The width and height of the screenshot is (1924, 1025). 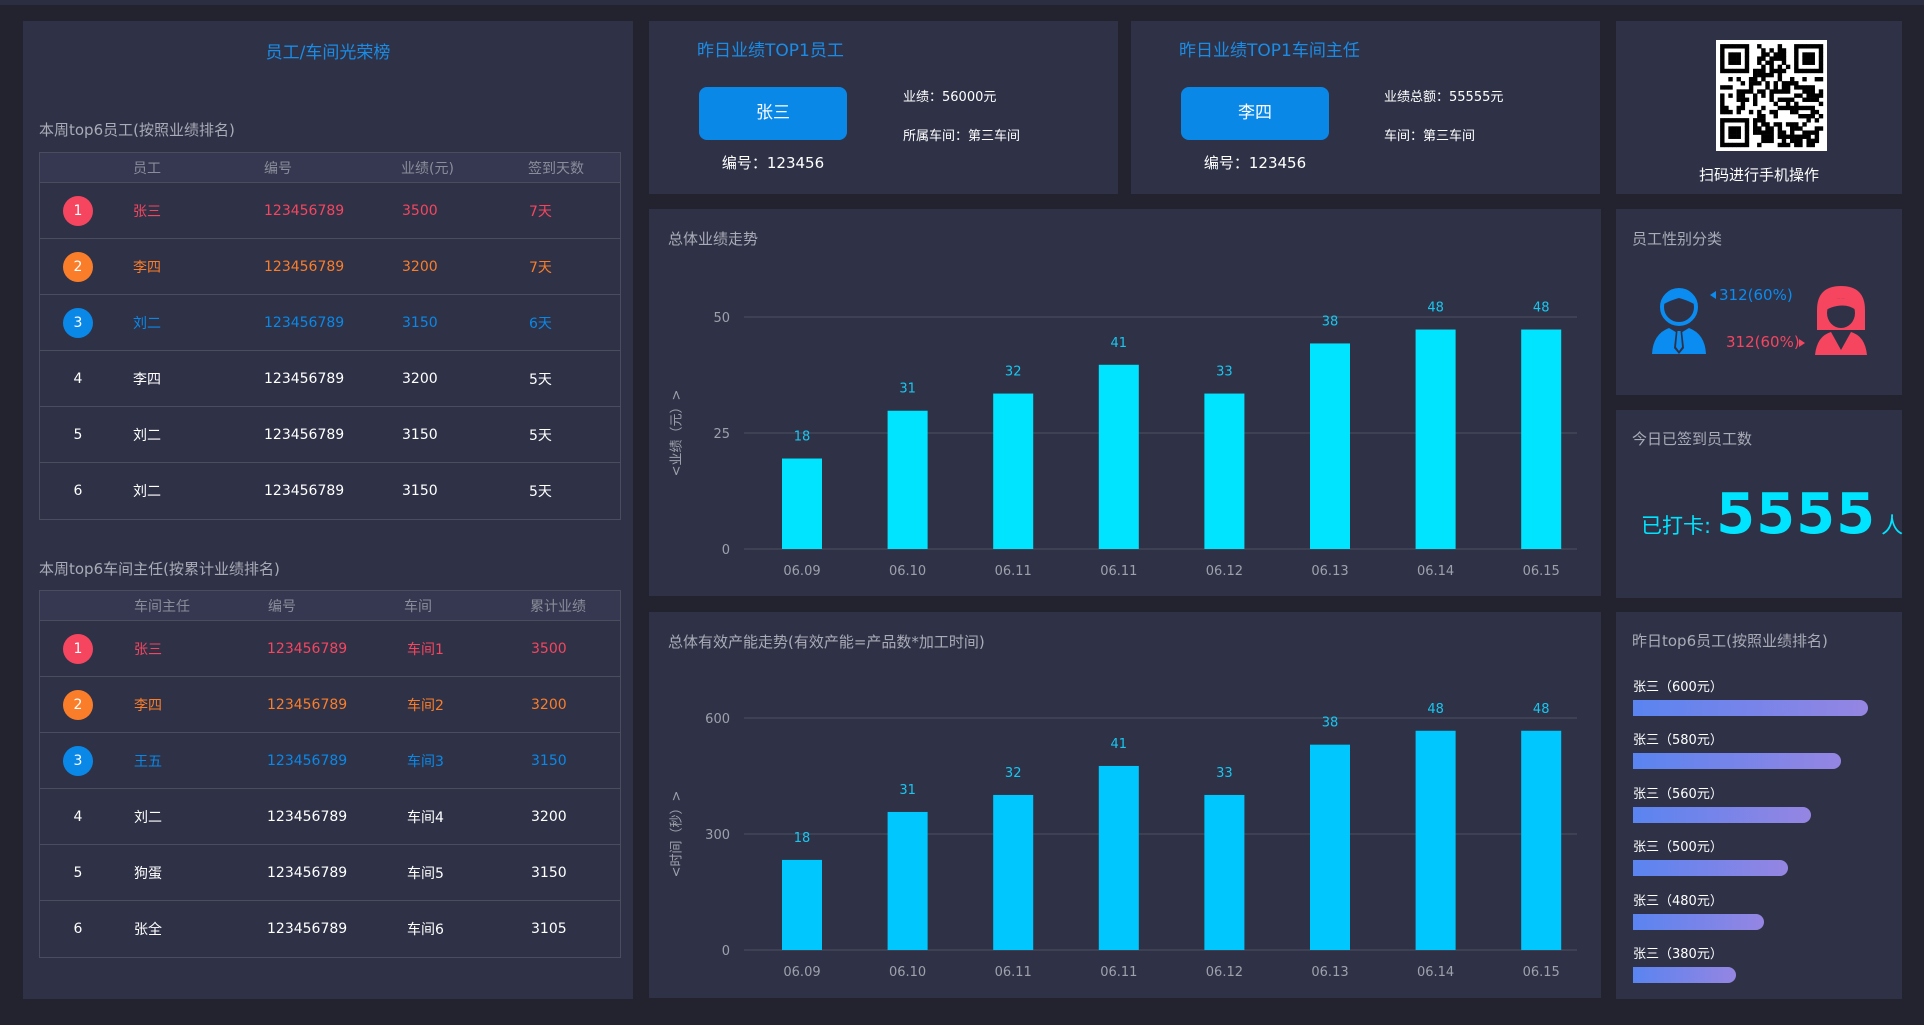 I want to click on table-row: 4 李四 123456789 3200 5天, so click(x=330, y=379).